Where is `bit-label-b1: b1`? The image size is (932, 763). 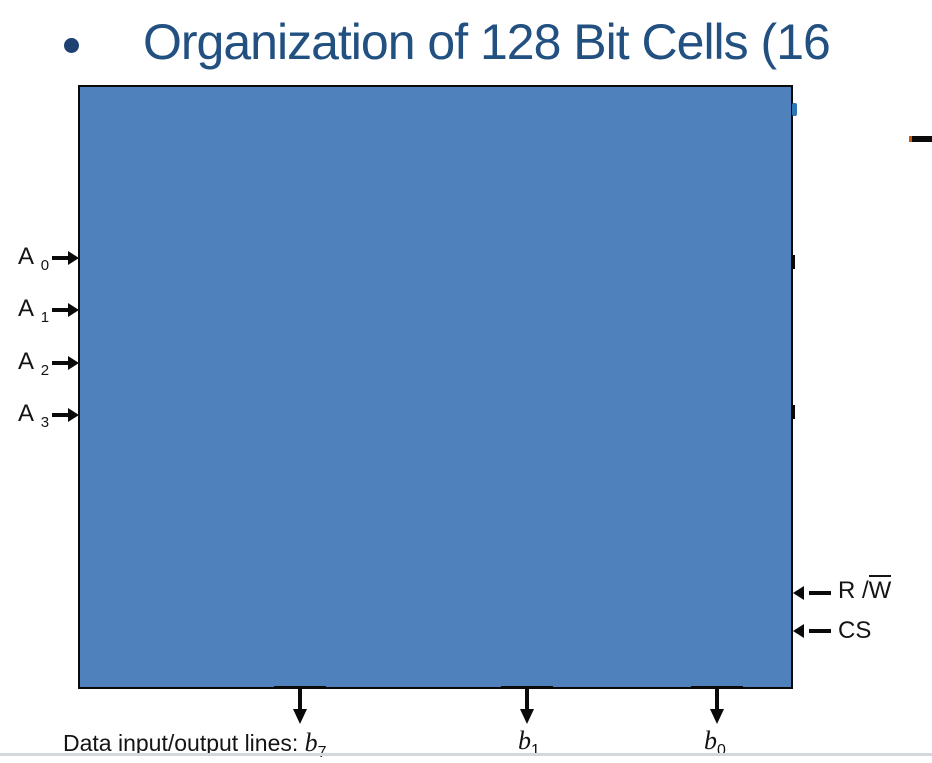
bit-label-b1: b1 is located at coordinates (529, 743).